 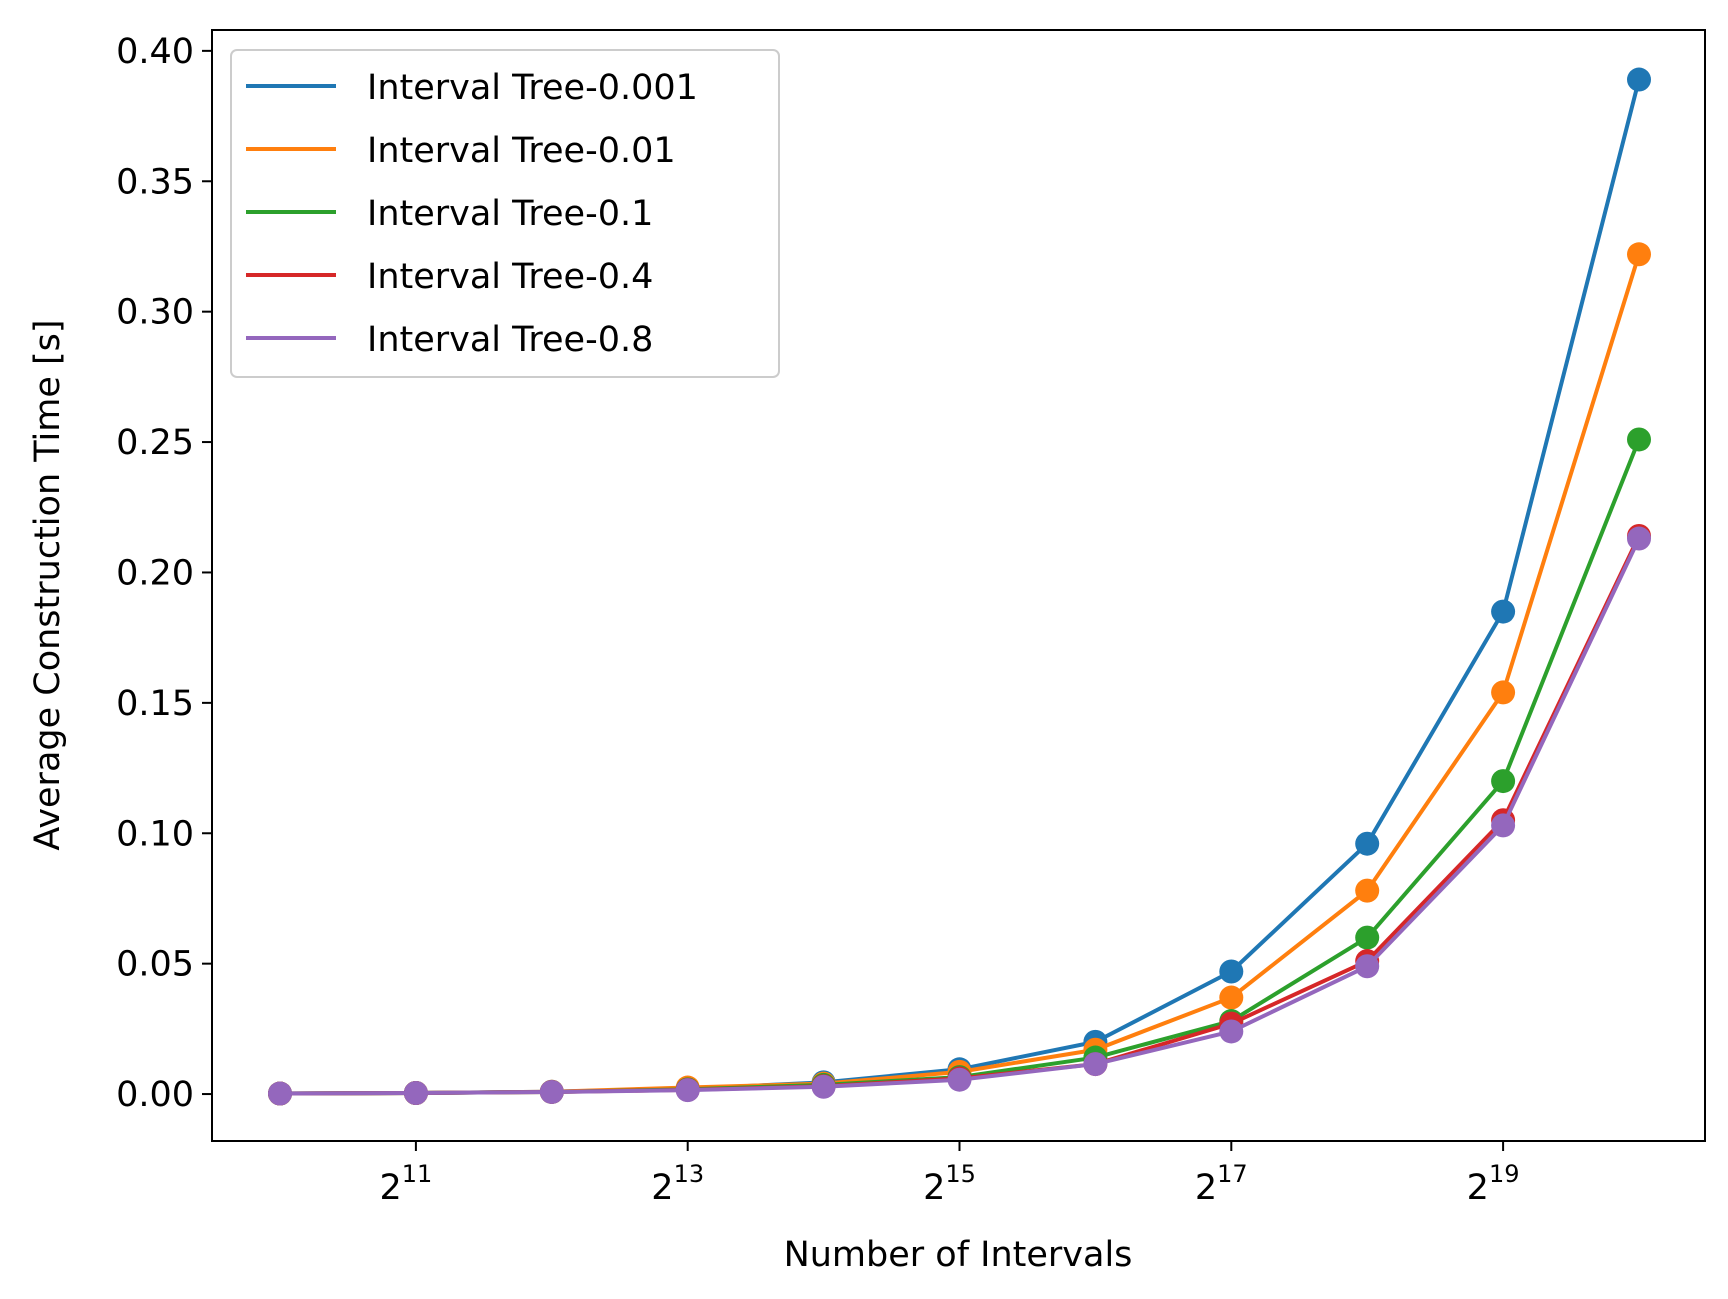 What do you see at coordinates (510, 340) in the screenshot?
I see `legend-label: Interval Tree-0.8` at bounding box center [510, 340].